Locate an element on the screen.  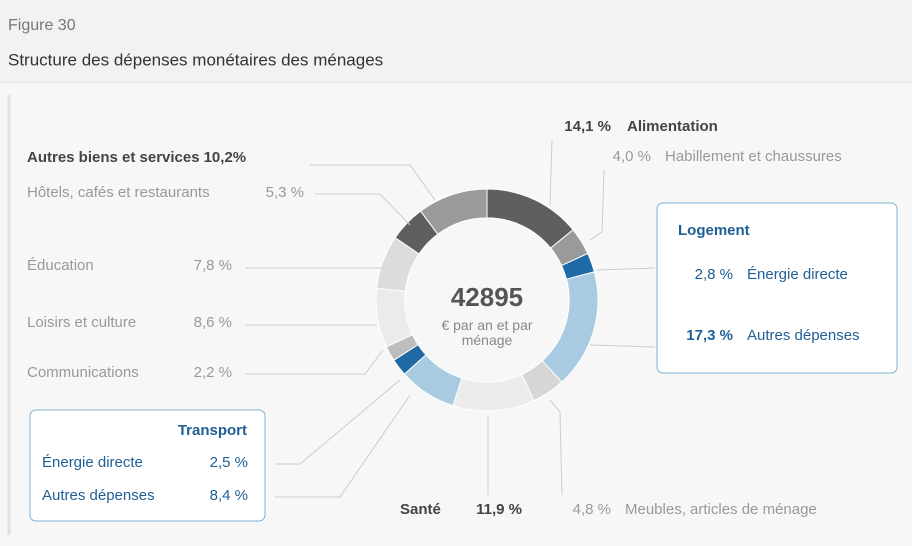
value-label: 14,1 % is located at coordinates (587, 126).